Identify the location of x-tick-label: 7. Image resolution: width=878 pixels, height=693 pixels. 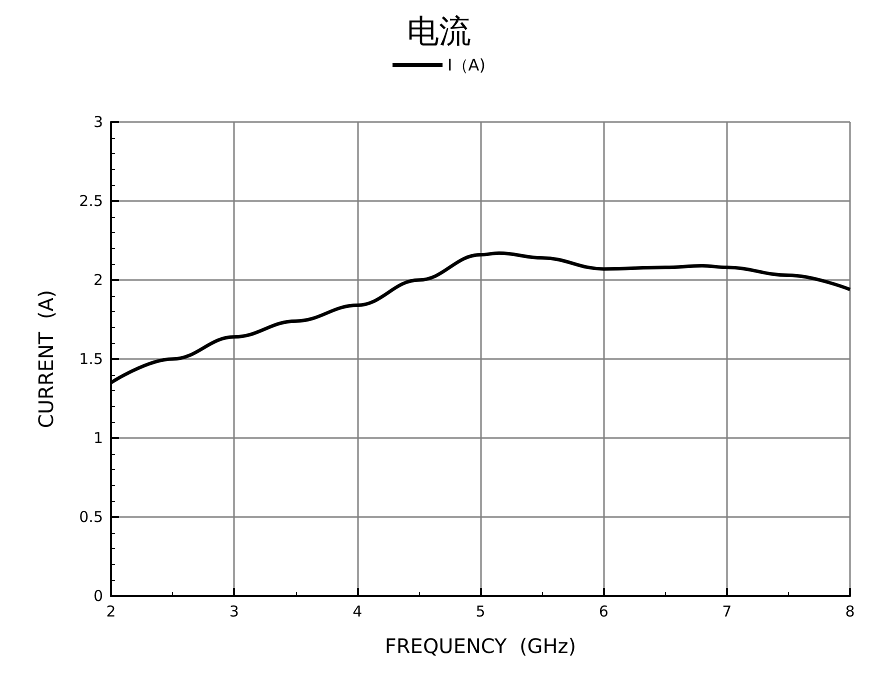
(727, 611).